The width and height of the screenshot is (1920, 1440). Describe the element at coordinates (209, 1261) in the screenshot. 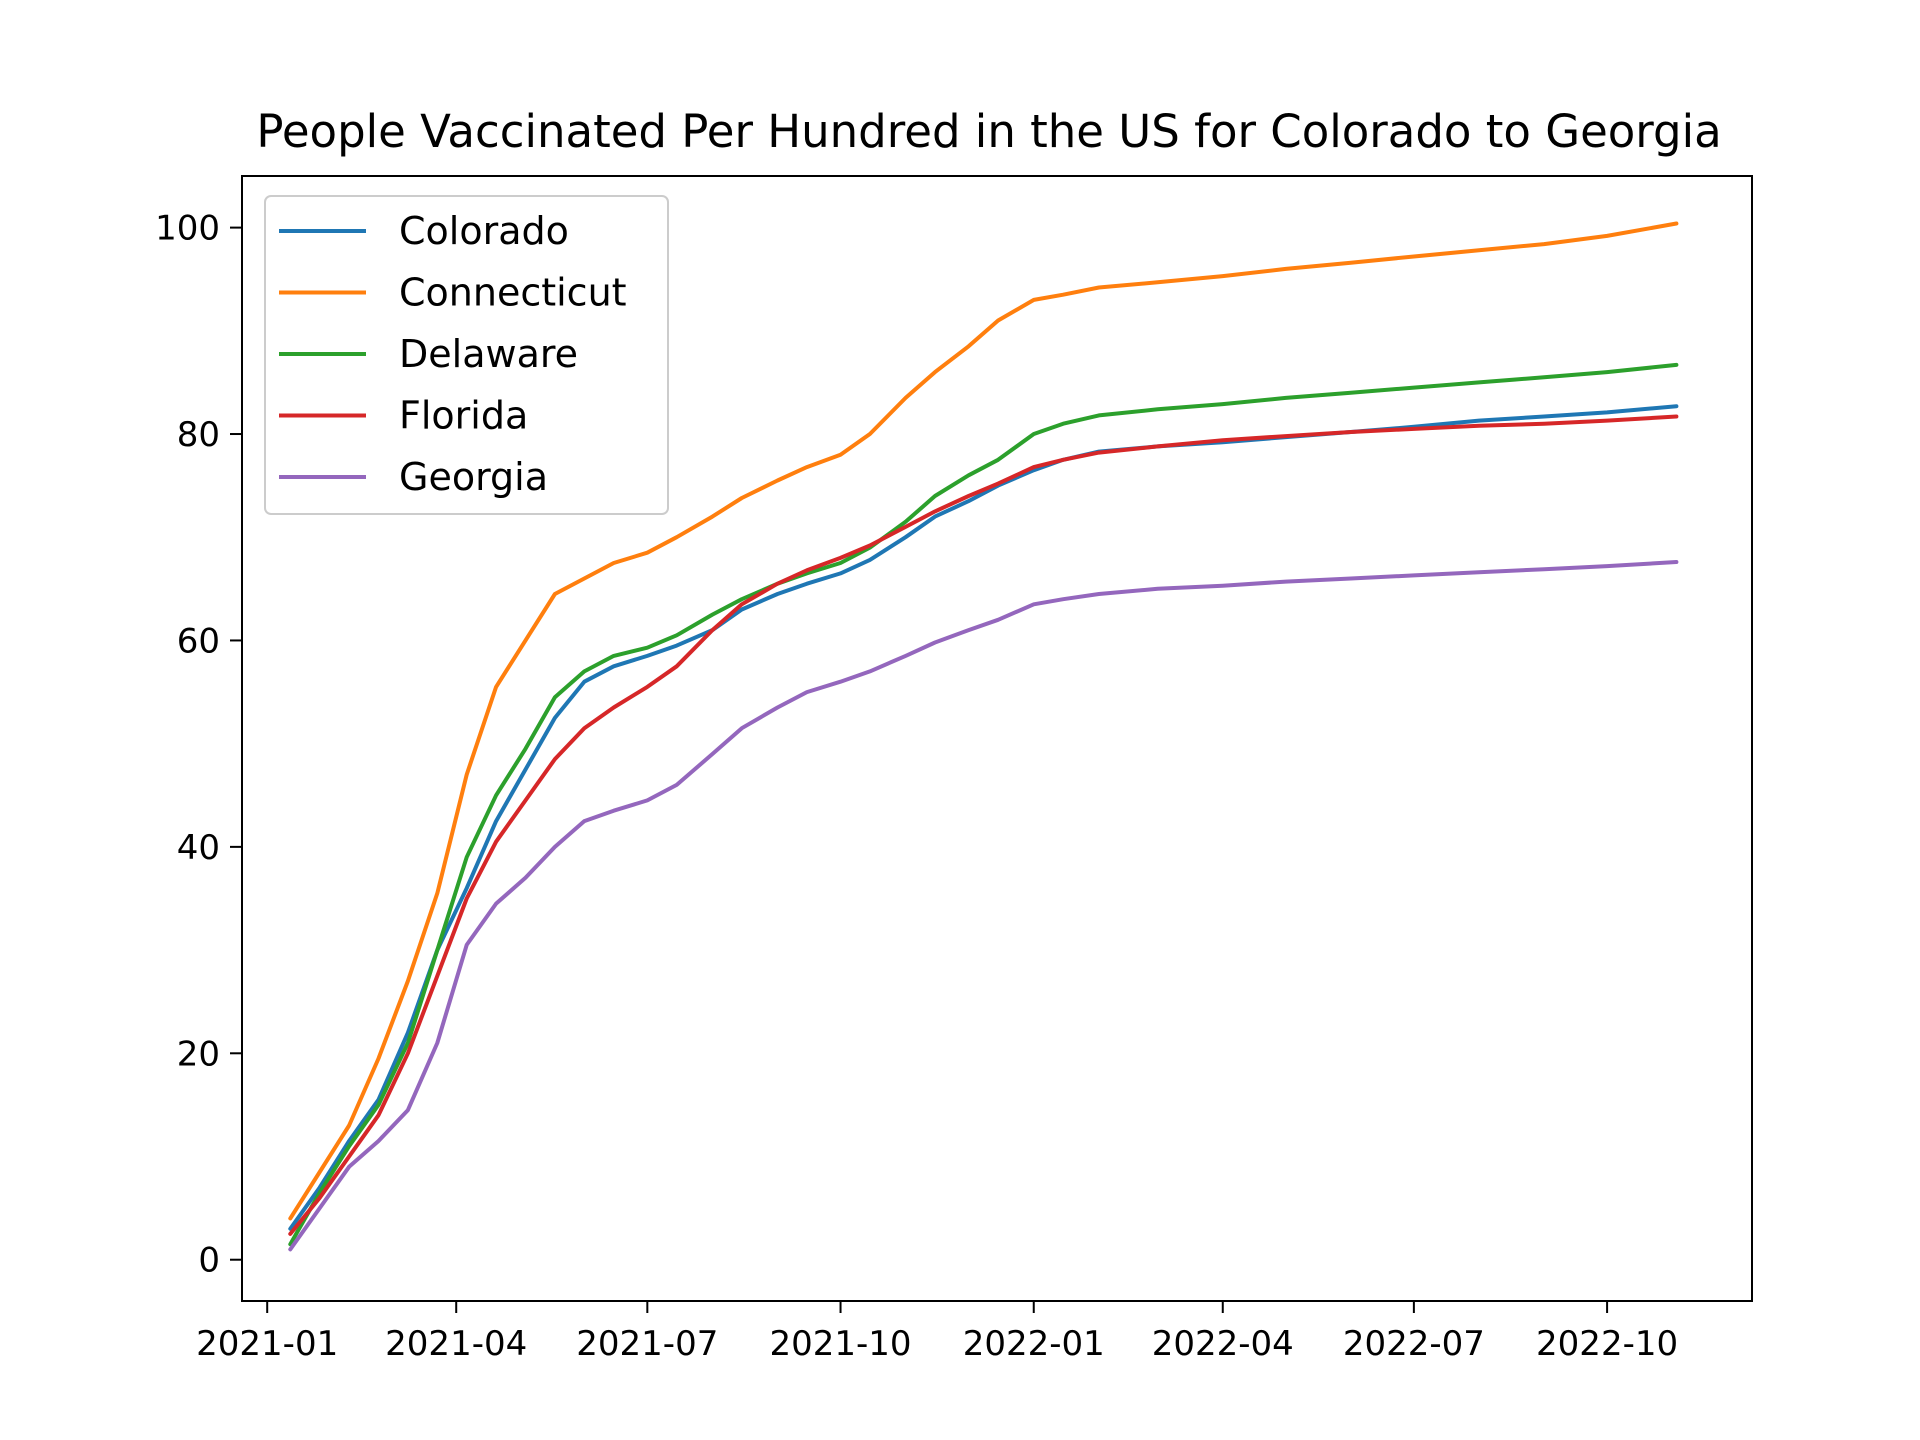

I see `y-tick-label: 0` at that location.